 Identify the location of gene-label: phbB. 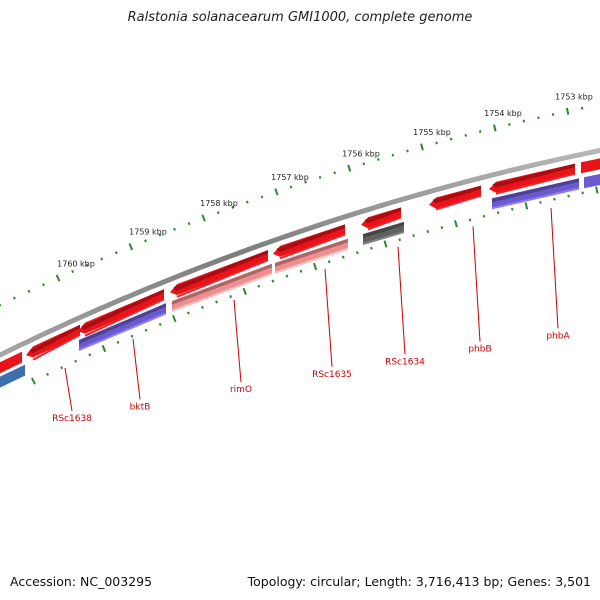
(479, 350).